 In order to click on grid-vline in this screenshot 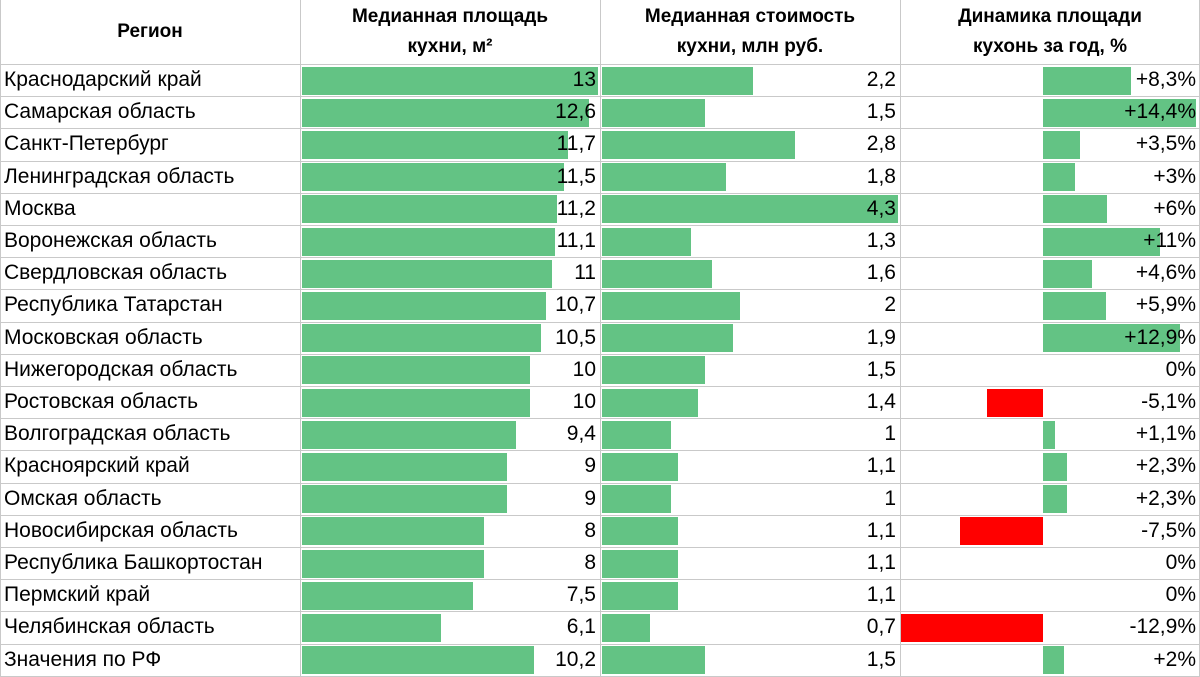, I will do `click(900, 338)`.